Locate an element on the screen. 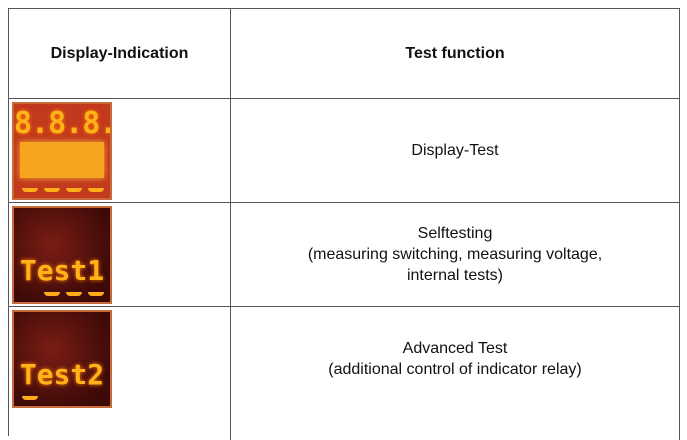 The image size is (687, 440). display-text: Test2 is located at coordinates (62, 374).